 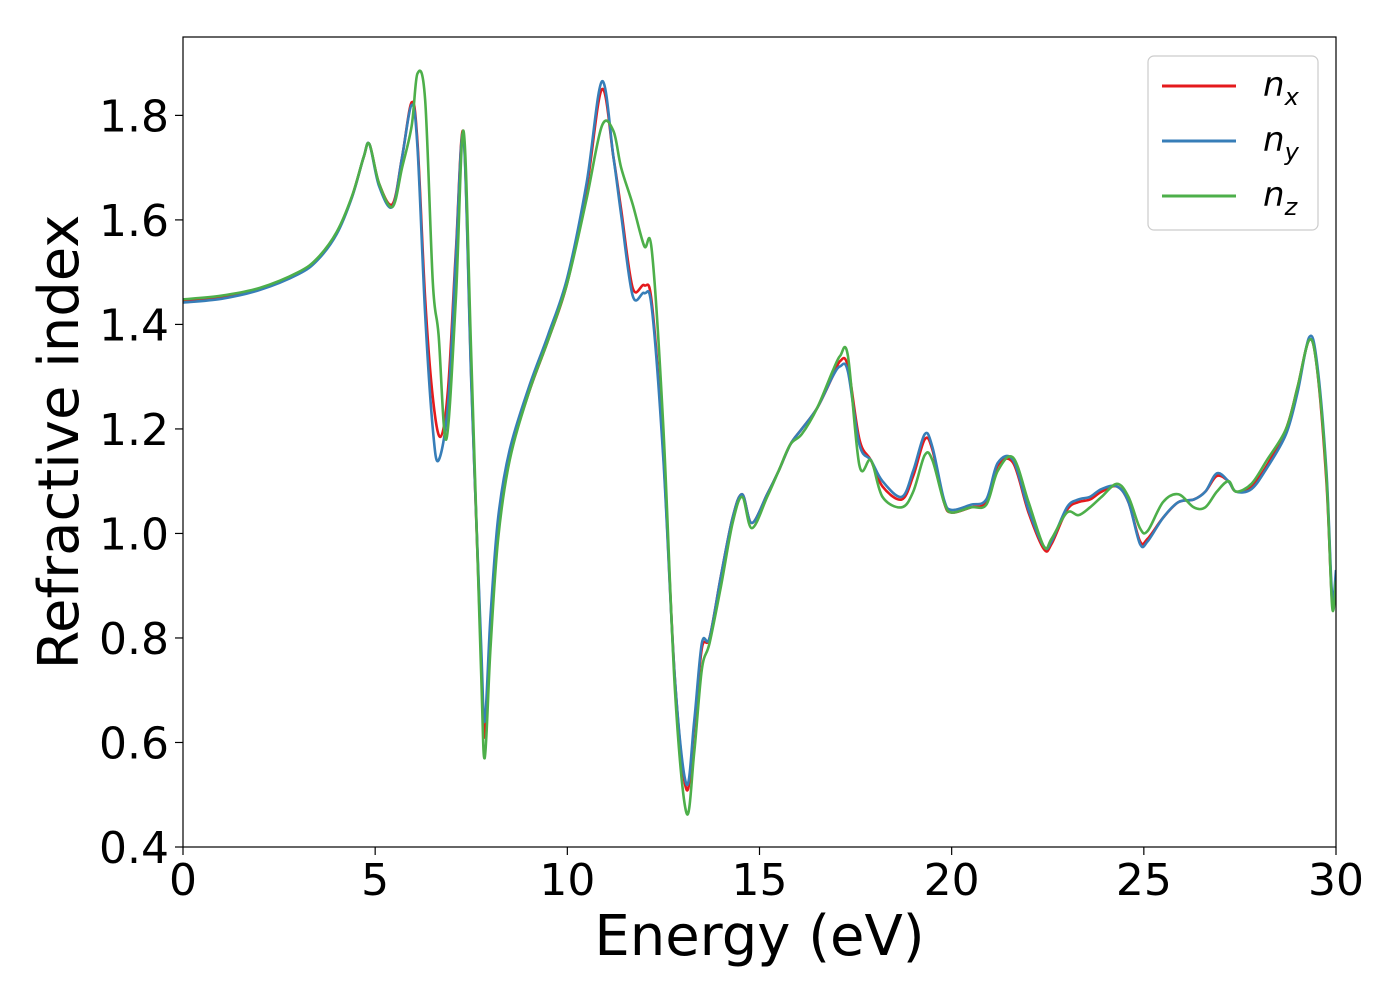 What do you see at coordinates (375, 880) in the screenshot?
I see `x-tick-label: 5` at bounding box center [375, 880].